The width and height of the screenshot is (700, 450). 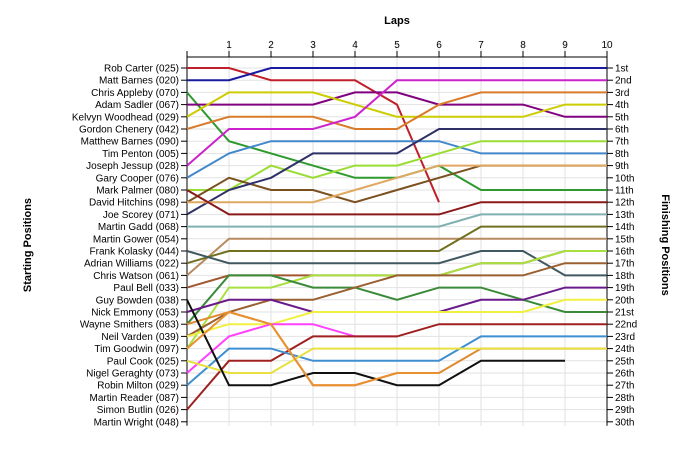 What do you see at coordinates (129, 130) in the screenshot?
I see `starting-driver-label: Gordon Chenery (042)` at bounding box center [129, 130].